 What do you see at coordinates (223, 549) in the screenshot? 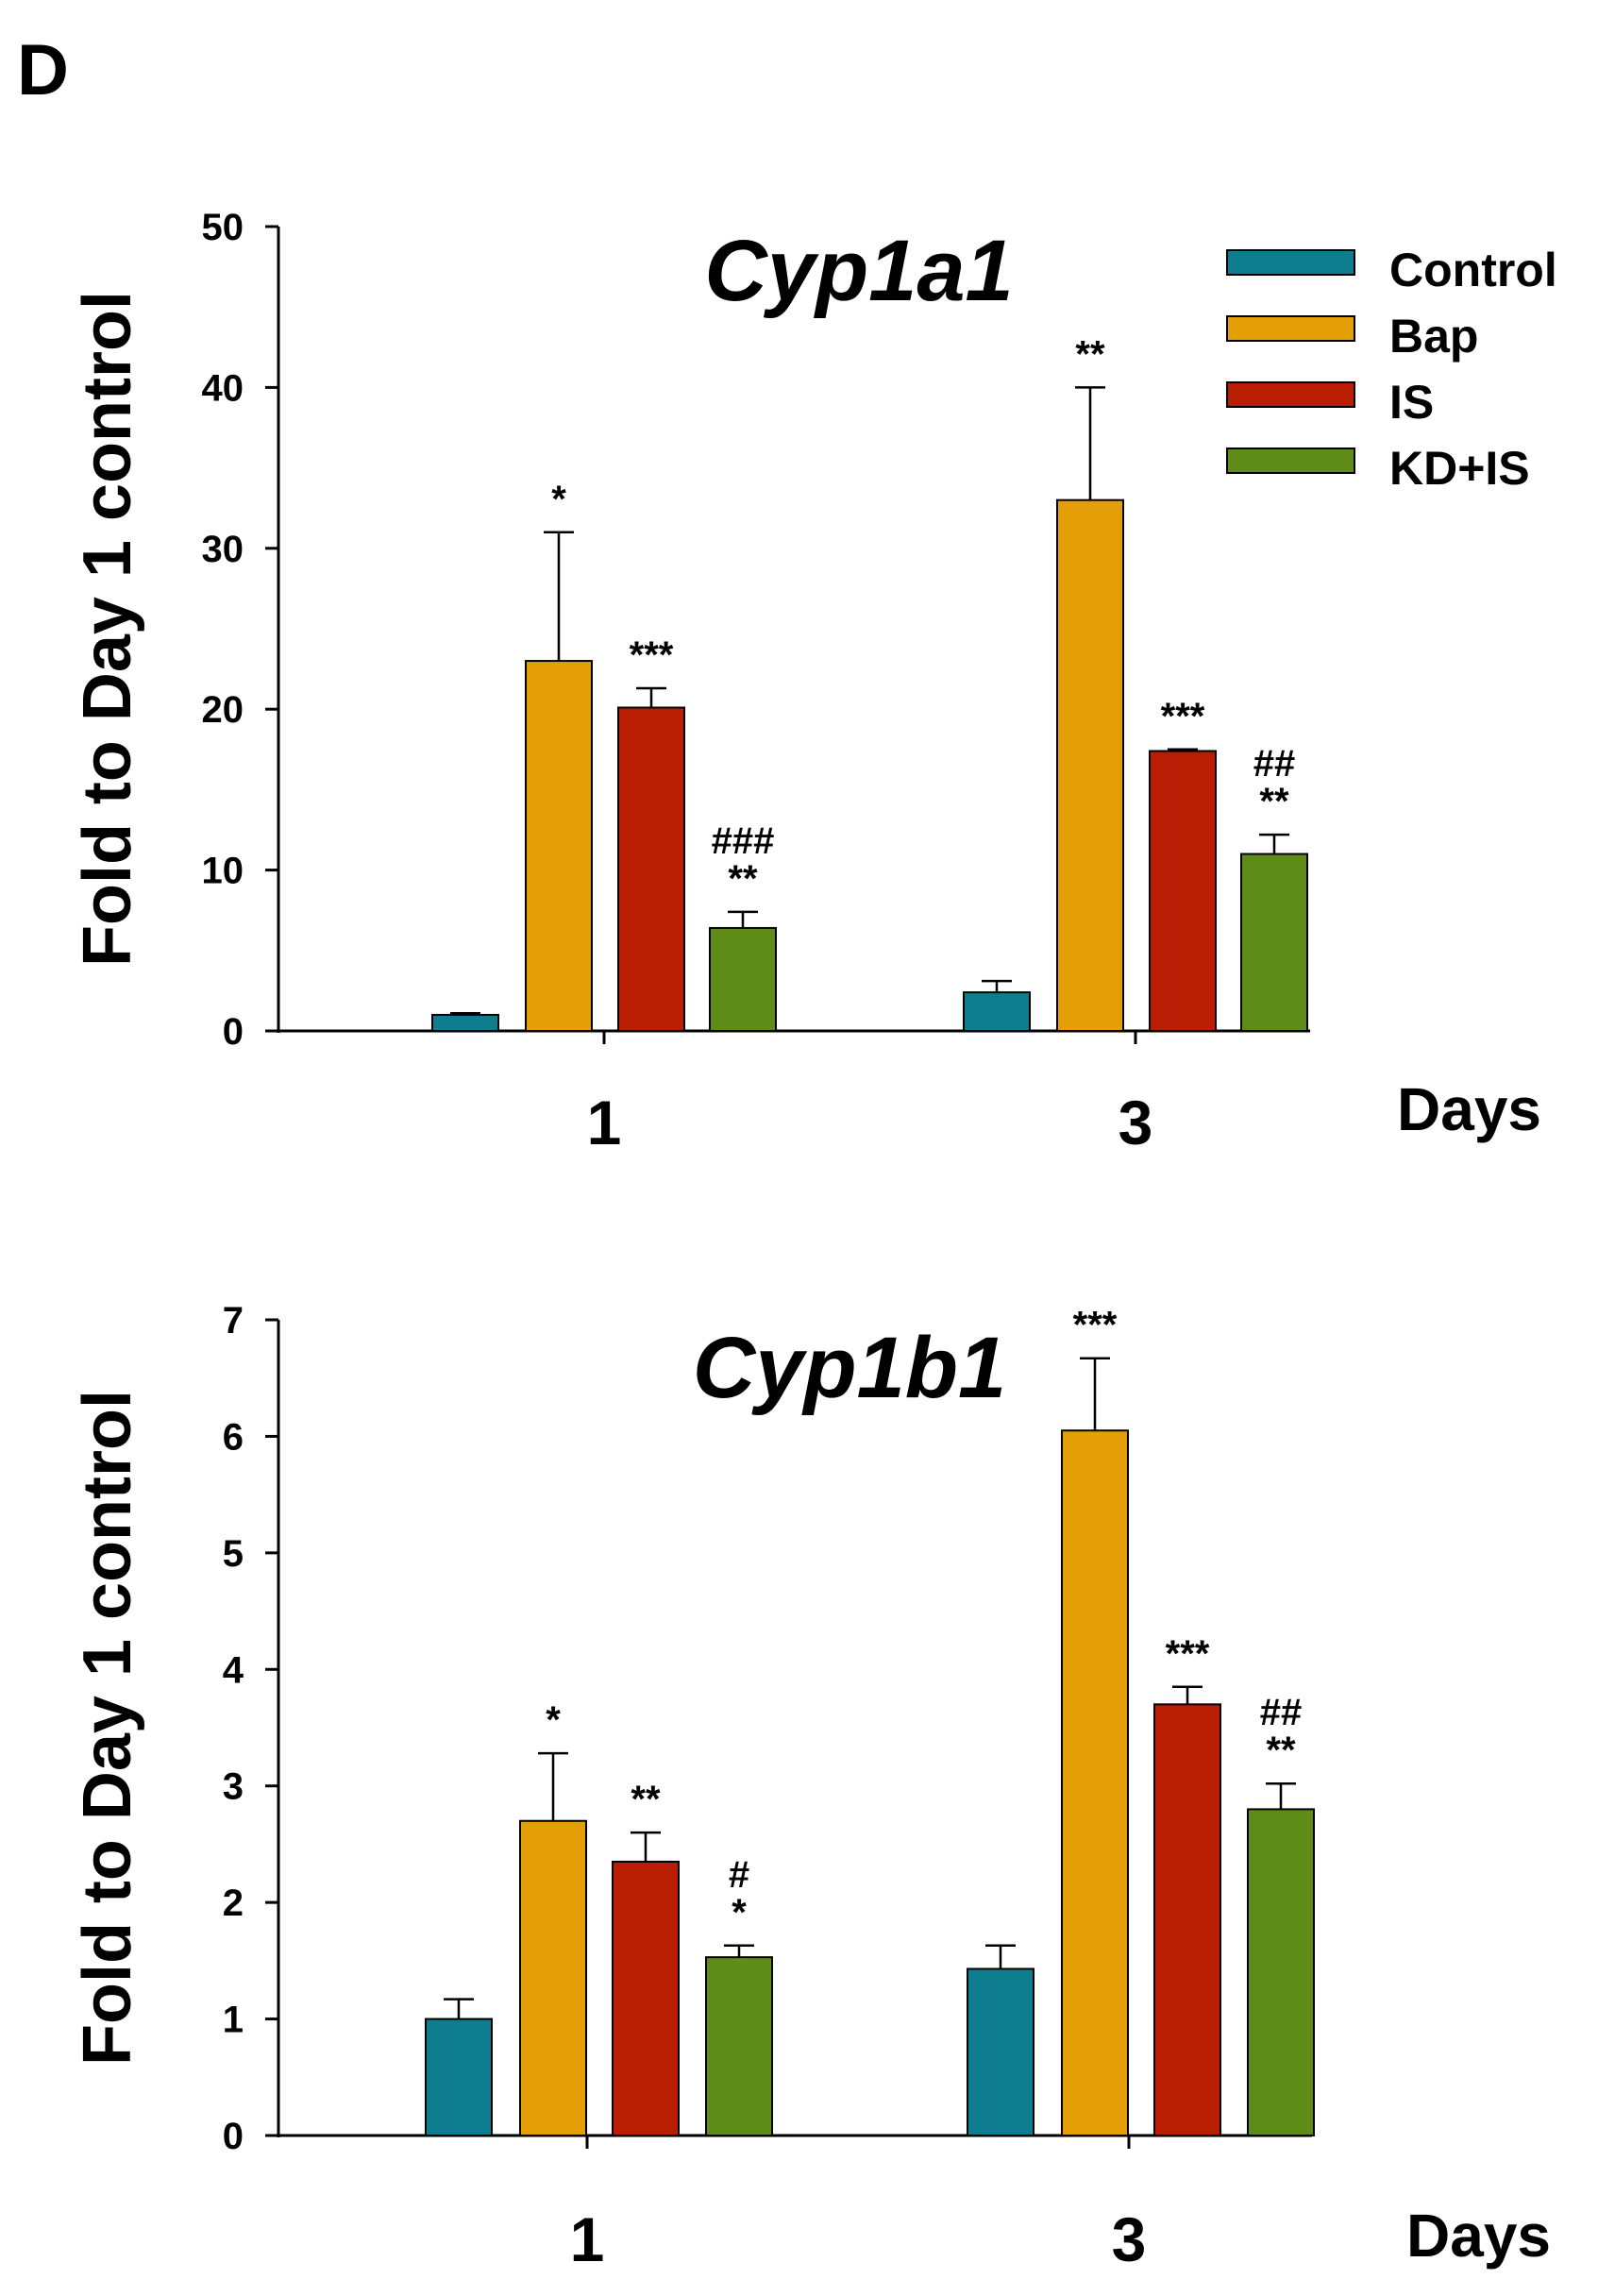
I see `y-tick-label: 30` at bounding box center [223, 549].